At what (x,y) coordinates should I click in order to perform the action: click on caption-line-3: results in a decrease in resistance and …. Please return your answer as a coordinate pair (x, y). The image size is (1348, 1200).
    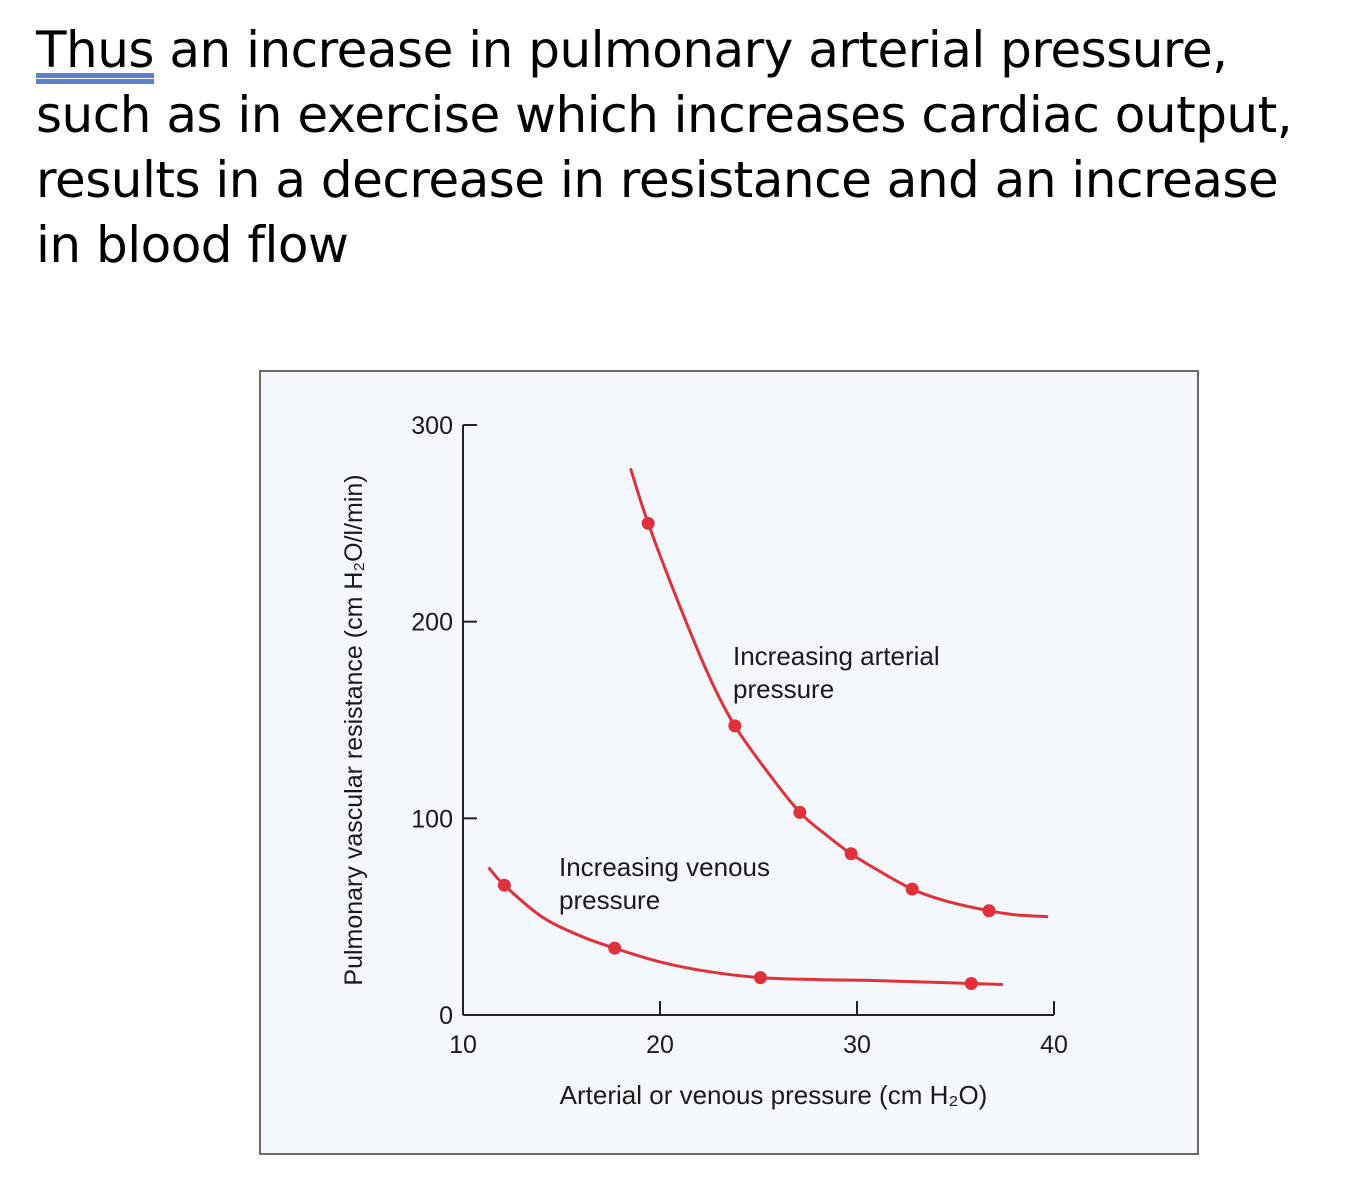
    Looking at the image, I should click on (657, 180).